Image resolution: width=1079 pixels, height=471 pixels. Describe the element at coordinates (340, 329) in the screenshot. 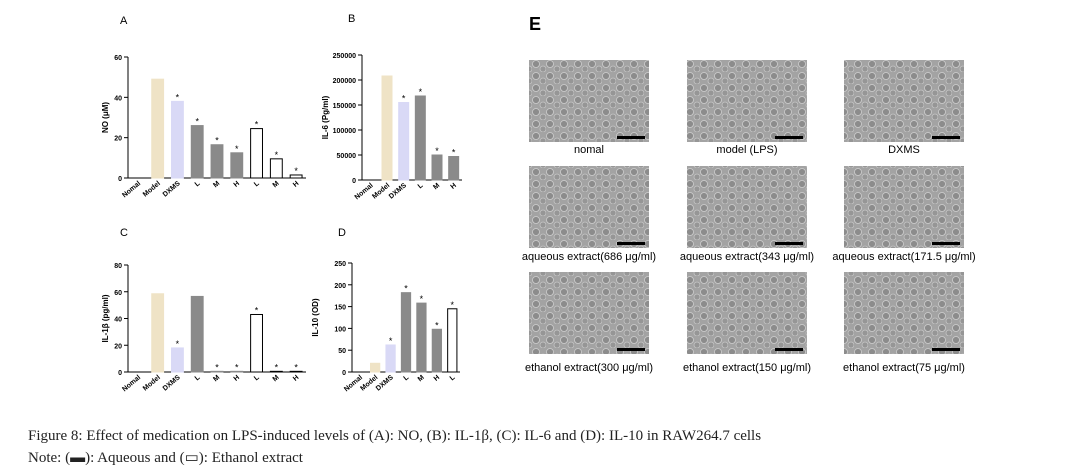

I see `y-tick-label: 100` at that location.